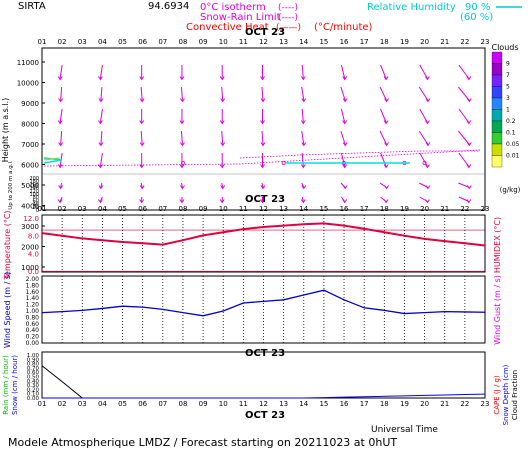  What do you see at coordinates (162, 404) in the screenshot?
I see `bottom-hour-07: 07` at bounding box center [162, 404].